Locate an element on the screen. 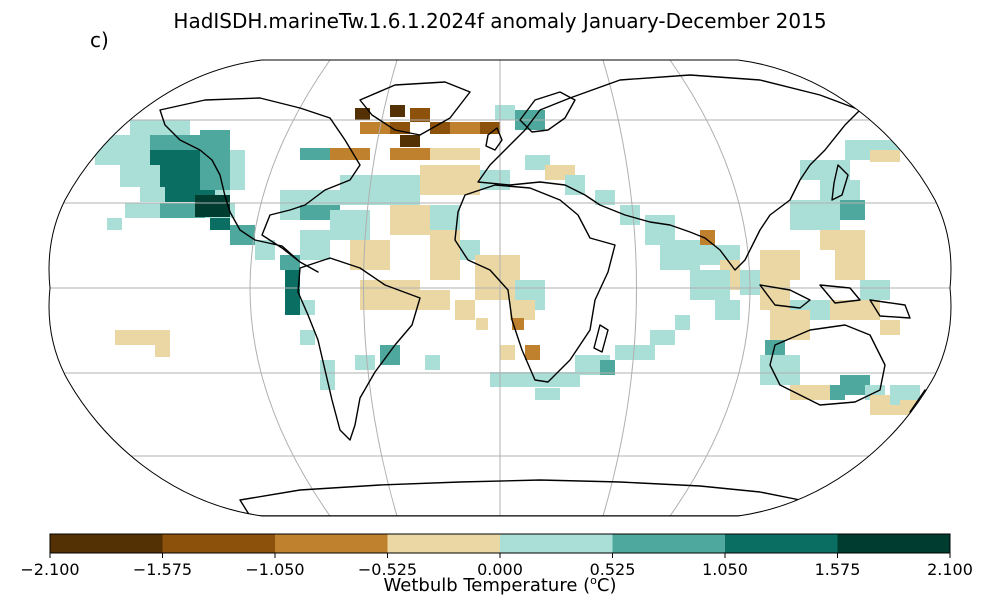 The image size is (1000, 600). colorbar-tick-label: −1.050 is located at coordinates (274, 569).